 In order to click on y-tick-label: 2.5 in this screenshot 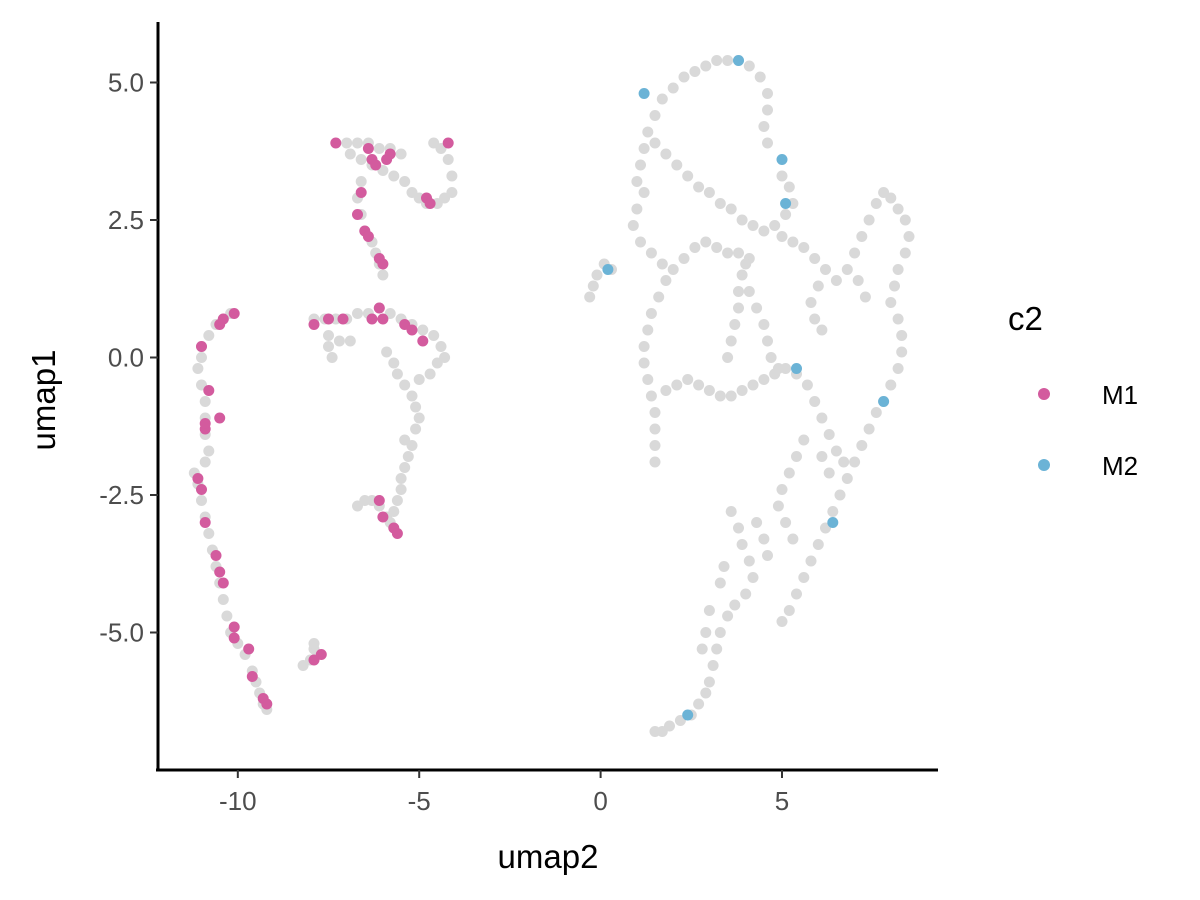, I will do `click(126, 220)`.